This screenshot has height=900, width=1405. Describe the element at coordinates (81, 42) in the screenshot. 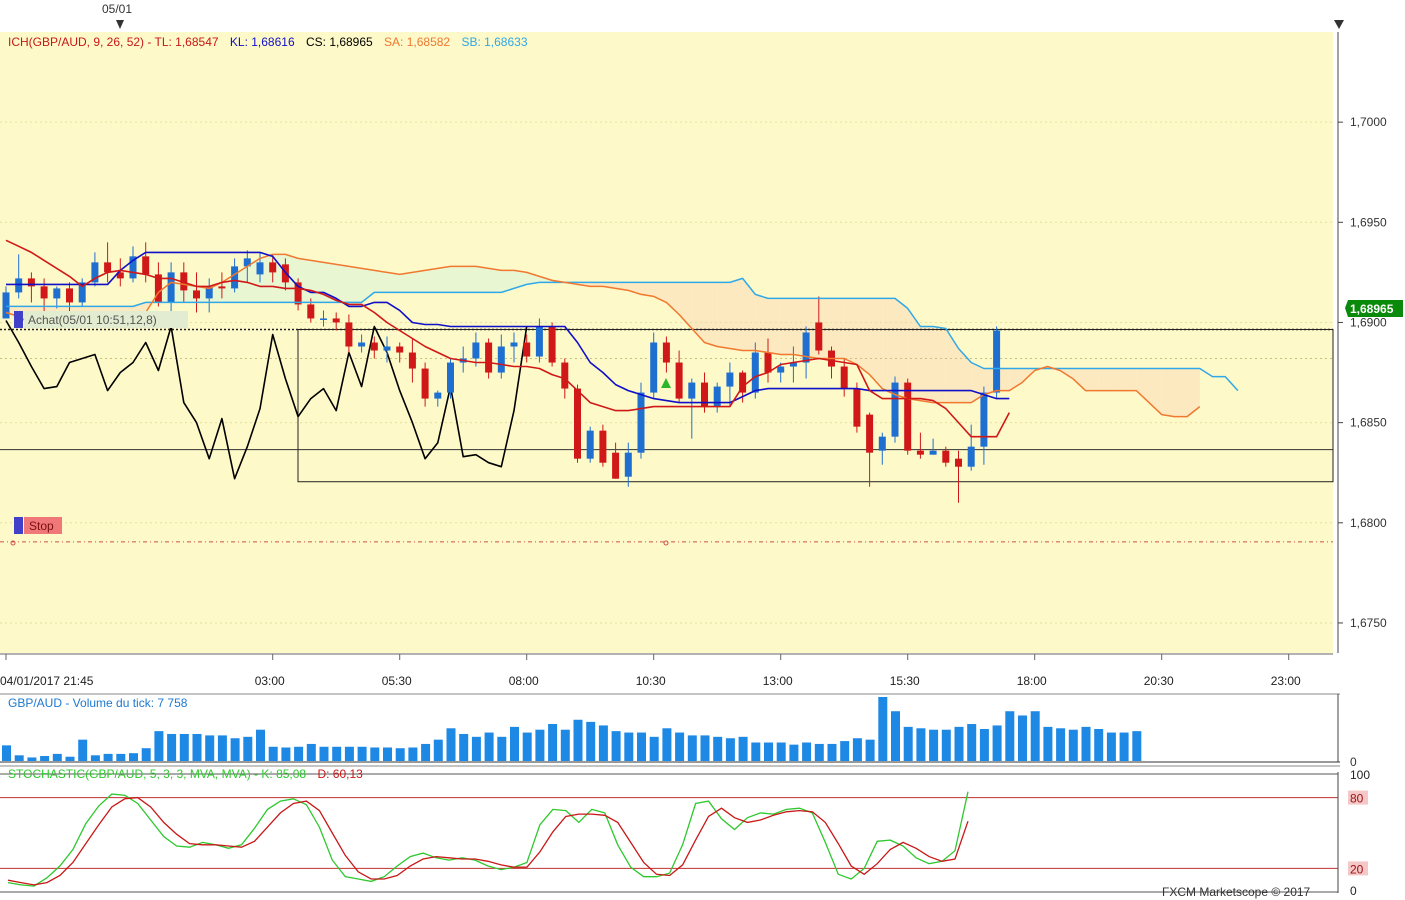

I see `ichimoku-legend-prefix: ICH(GBP/AUD, 9, 26, 52) -` at that location.